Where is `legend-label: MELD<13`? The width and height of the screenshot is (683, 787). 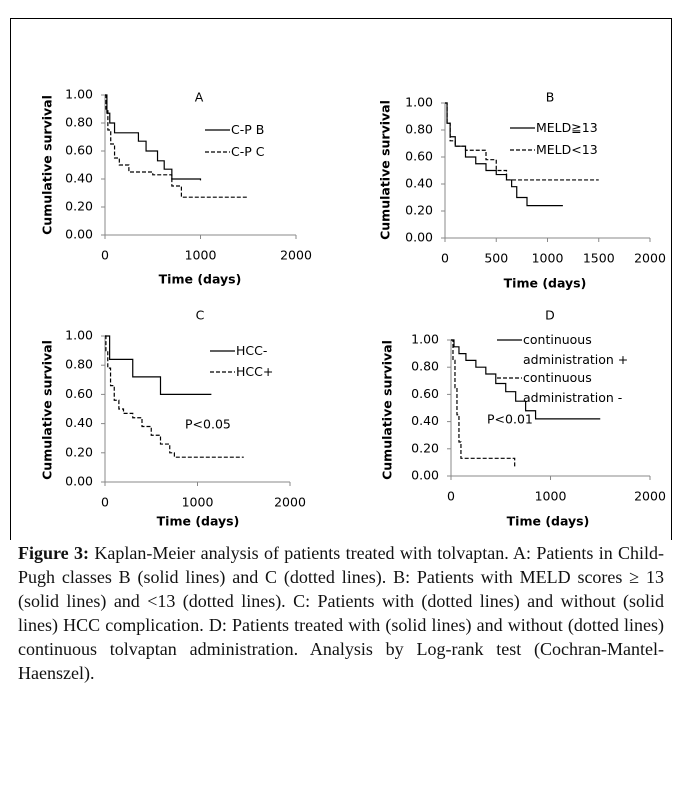
legend-label: MELD<13 is located at coordinates (567, 149).